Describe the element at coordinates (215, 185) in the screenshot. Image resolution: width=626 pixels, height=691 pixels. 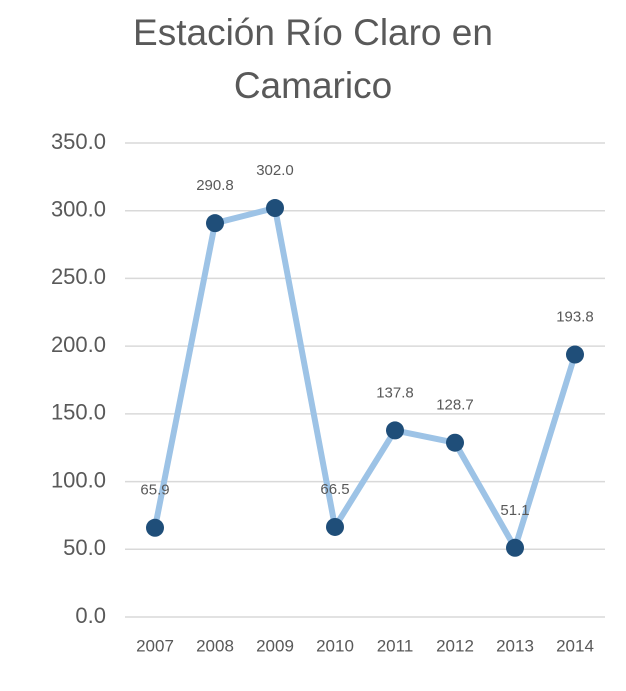
I see `data-label: 290.8` at that location.